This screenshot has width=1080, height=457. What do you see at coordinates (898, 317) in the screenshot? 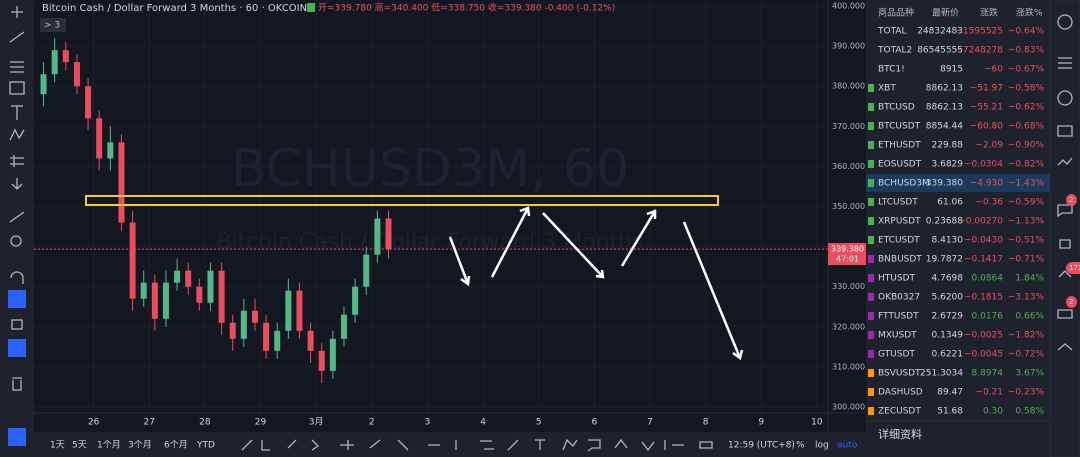
I see `row-name: FTTUSDT` at bounding box center [898, 317].